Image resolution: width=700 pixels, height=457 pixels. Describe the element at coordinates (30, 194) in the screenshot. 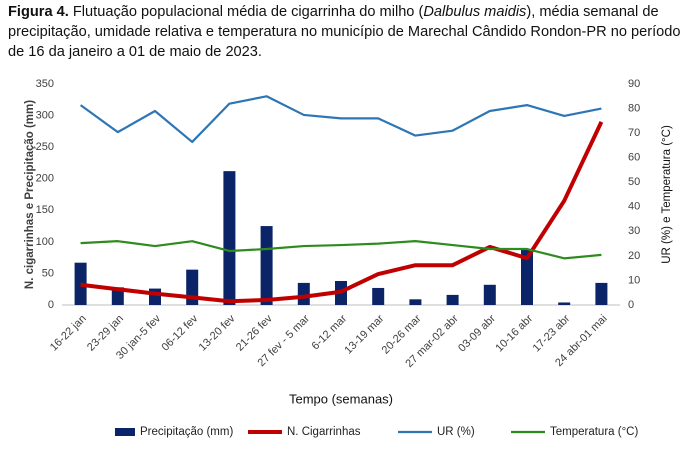

I see `y-axis-title: N. cigarrinhas e Precipitação (mm)` at that location.